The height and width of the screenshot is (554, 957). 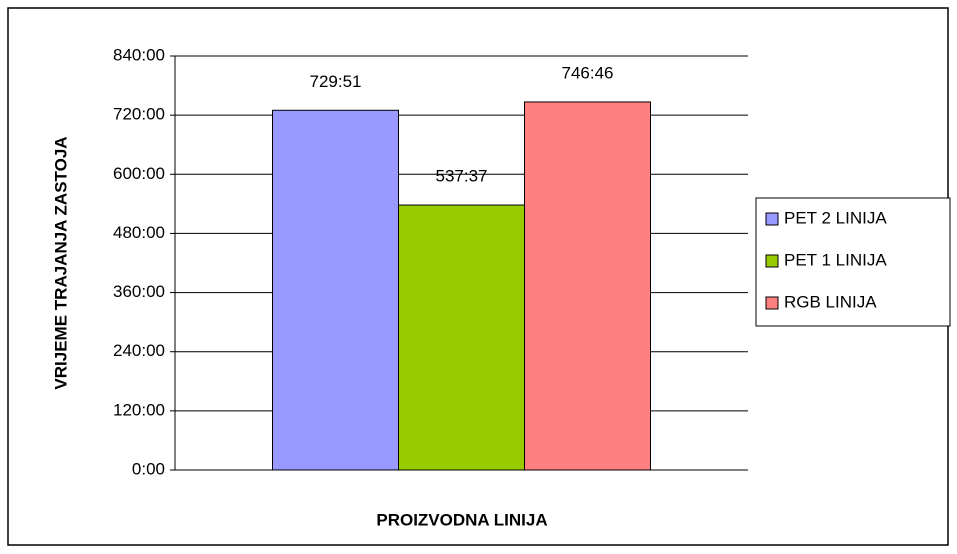 I want to click on y-tick-label: 600:00, so click(x=139, y=173).